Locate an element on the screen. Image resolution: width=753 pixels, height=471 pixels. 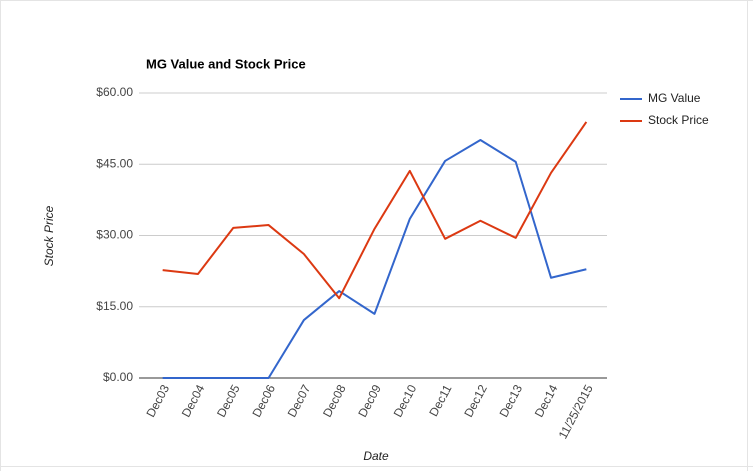
y-tick-label: $45.00 is located at coordinates (114, 163).